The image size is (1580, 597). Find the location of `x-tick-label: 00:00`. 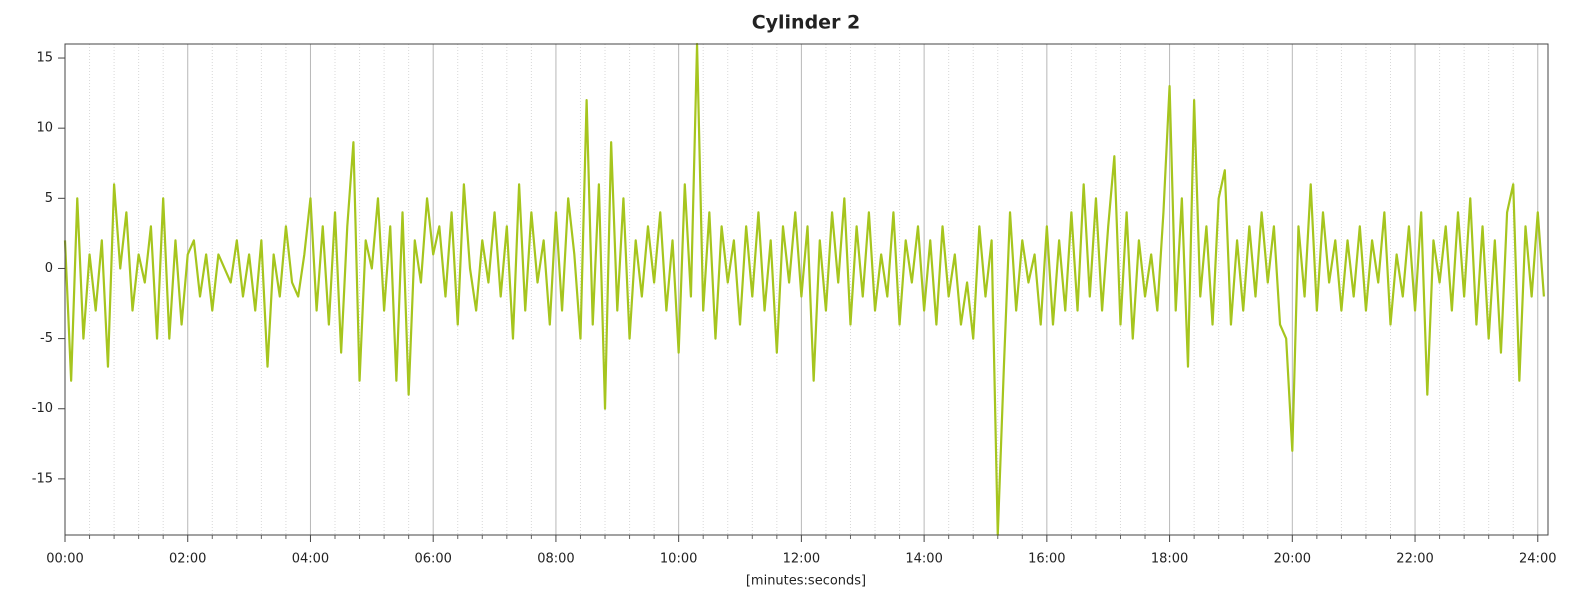

x-tick-label: 00:00 is located at coordinates (64, 559).